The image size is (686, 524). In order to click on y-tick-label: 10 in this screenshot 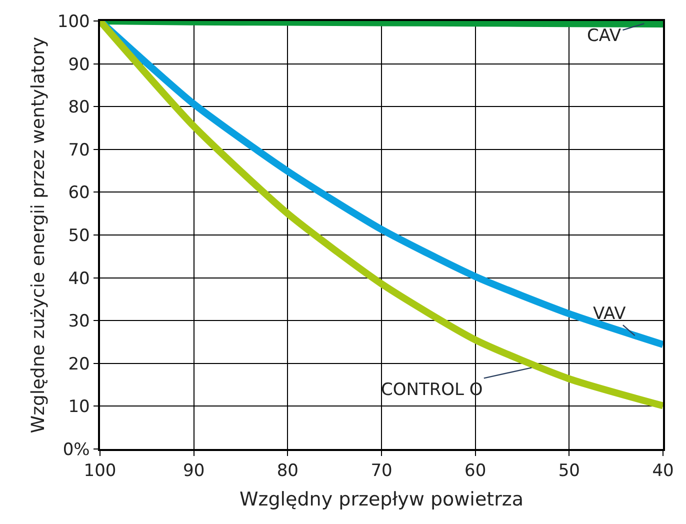, I will do `click(79, 407)`.